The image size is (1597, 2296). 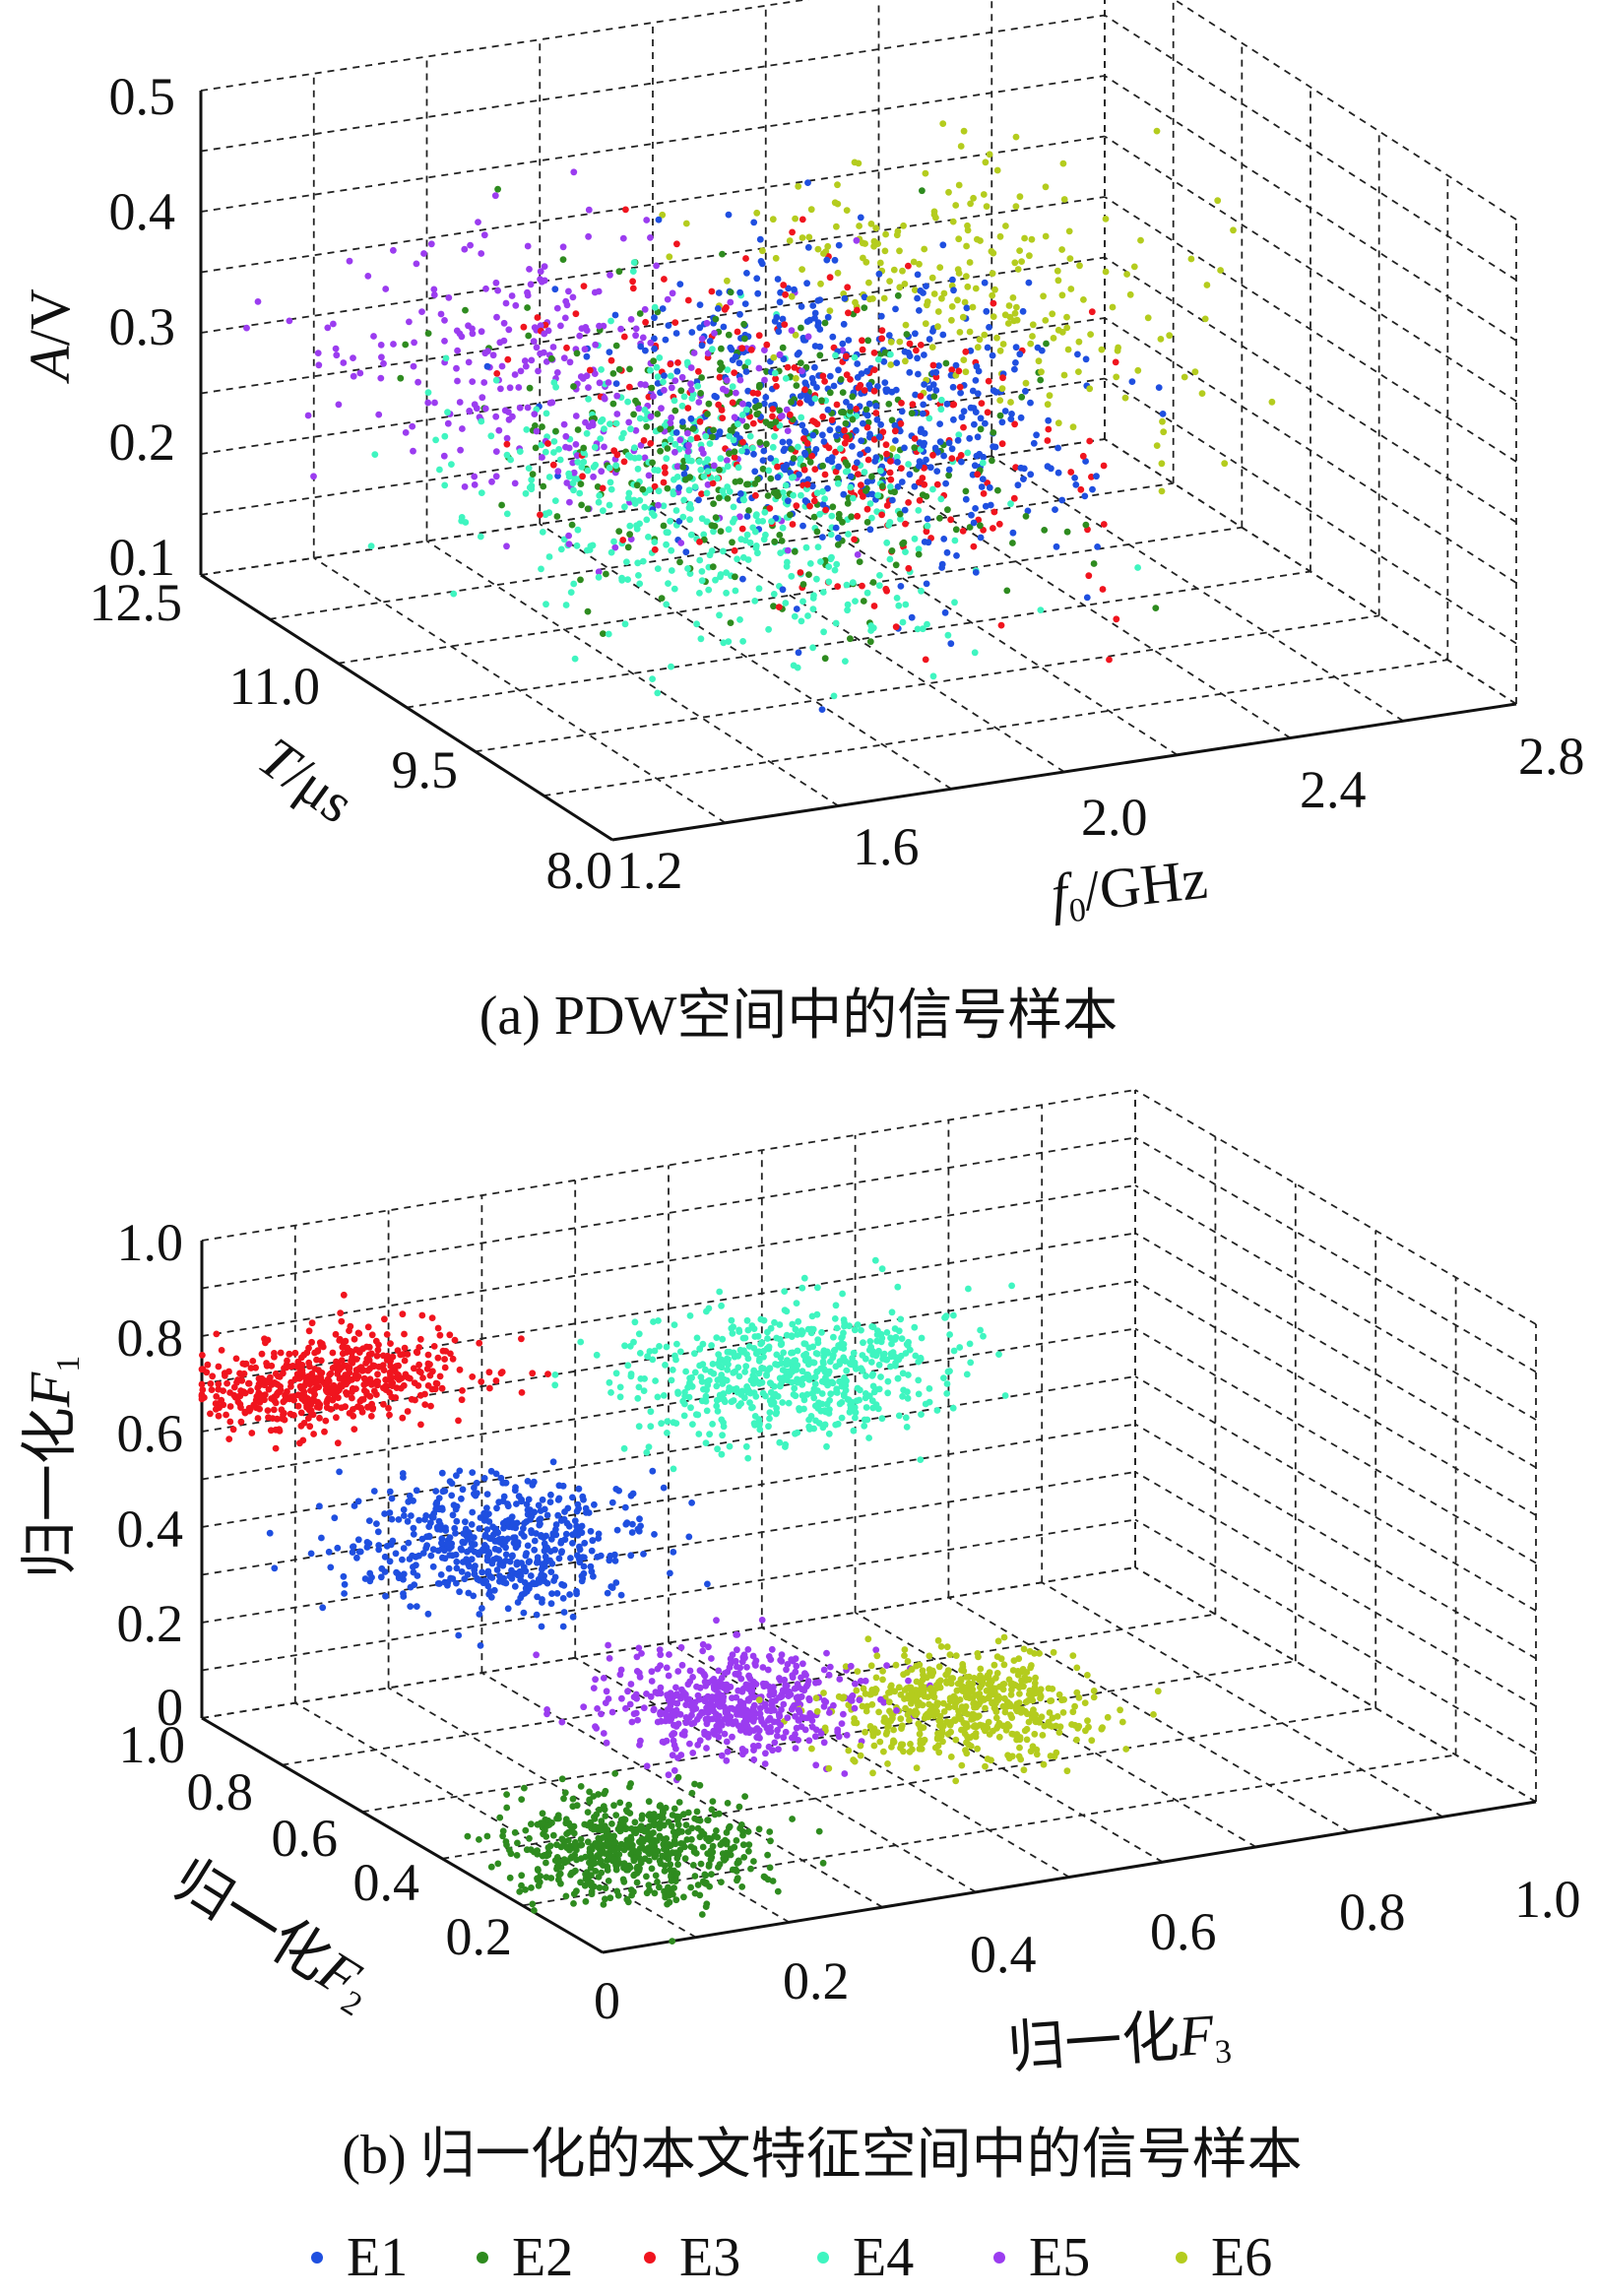 What do you see at coordinates (886, 846) in the screenshot?
I see `a-x-tick: 1.6` at bounding box center [886, 846].